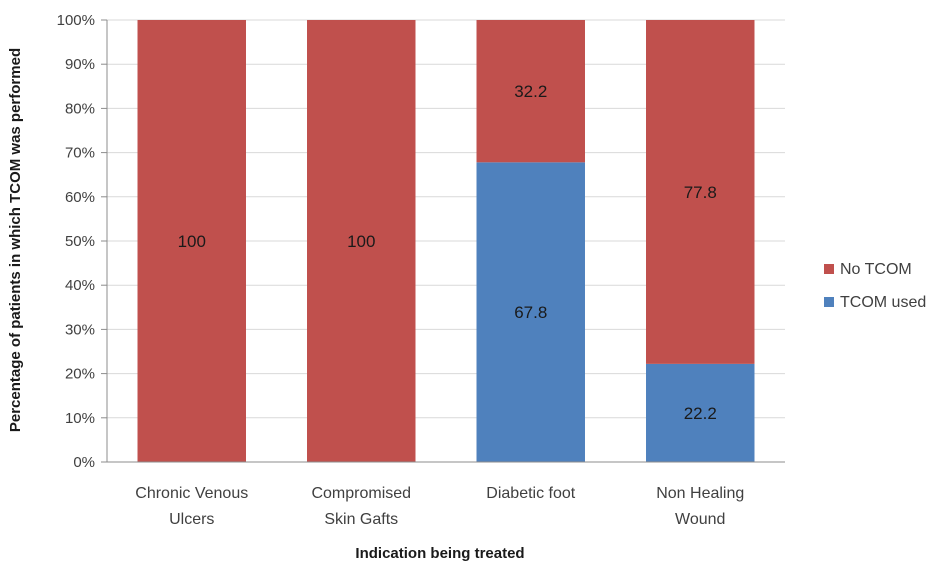  Describe the element at coordinates (84, 462) in the screenshot. I see `y-tick-label: 0%` at that location.